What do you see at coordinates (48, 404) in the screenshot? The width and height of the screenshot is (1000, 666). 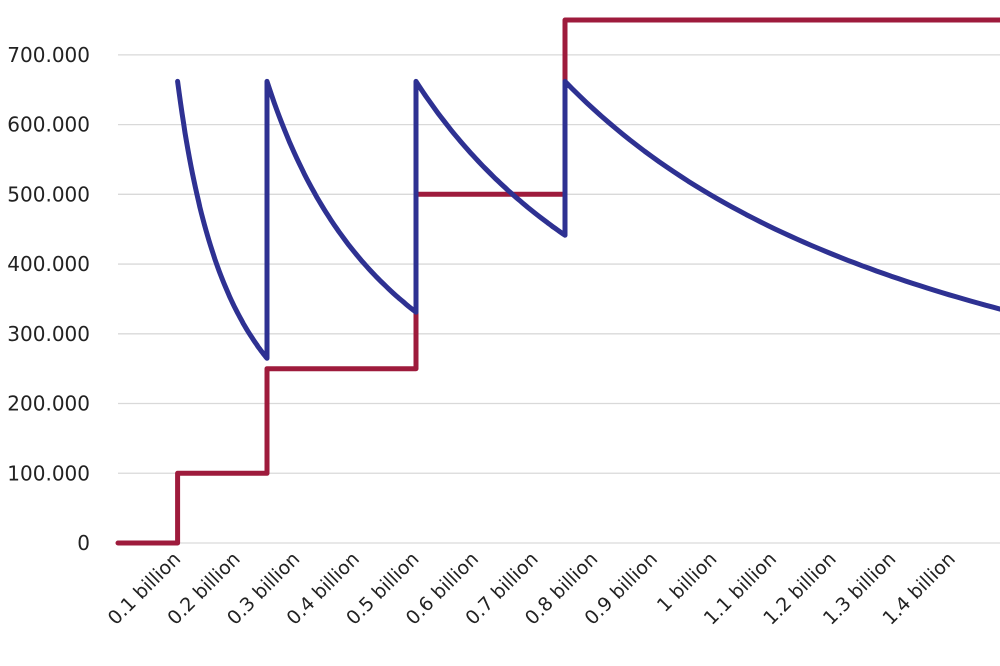 I see `y-tick-label: 200.000` at bounding box center [48, 404].